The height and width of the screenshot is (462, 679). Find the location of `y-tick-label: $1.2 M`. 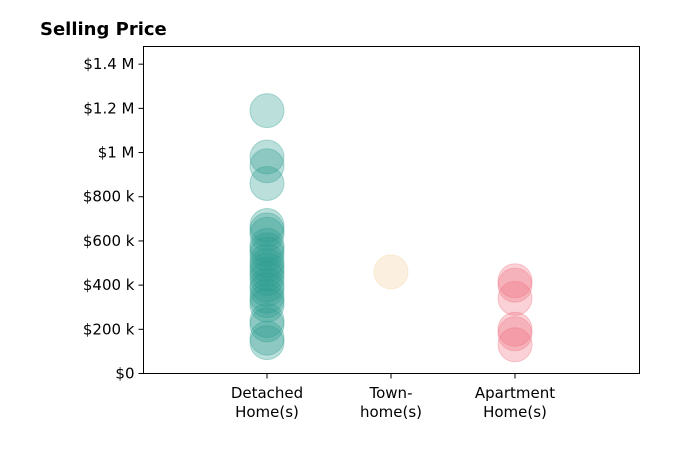

y-tick-label: $1.2 M is located at coordinates (108, 108).